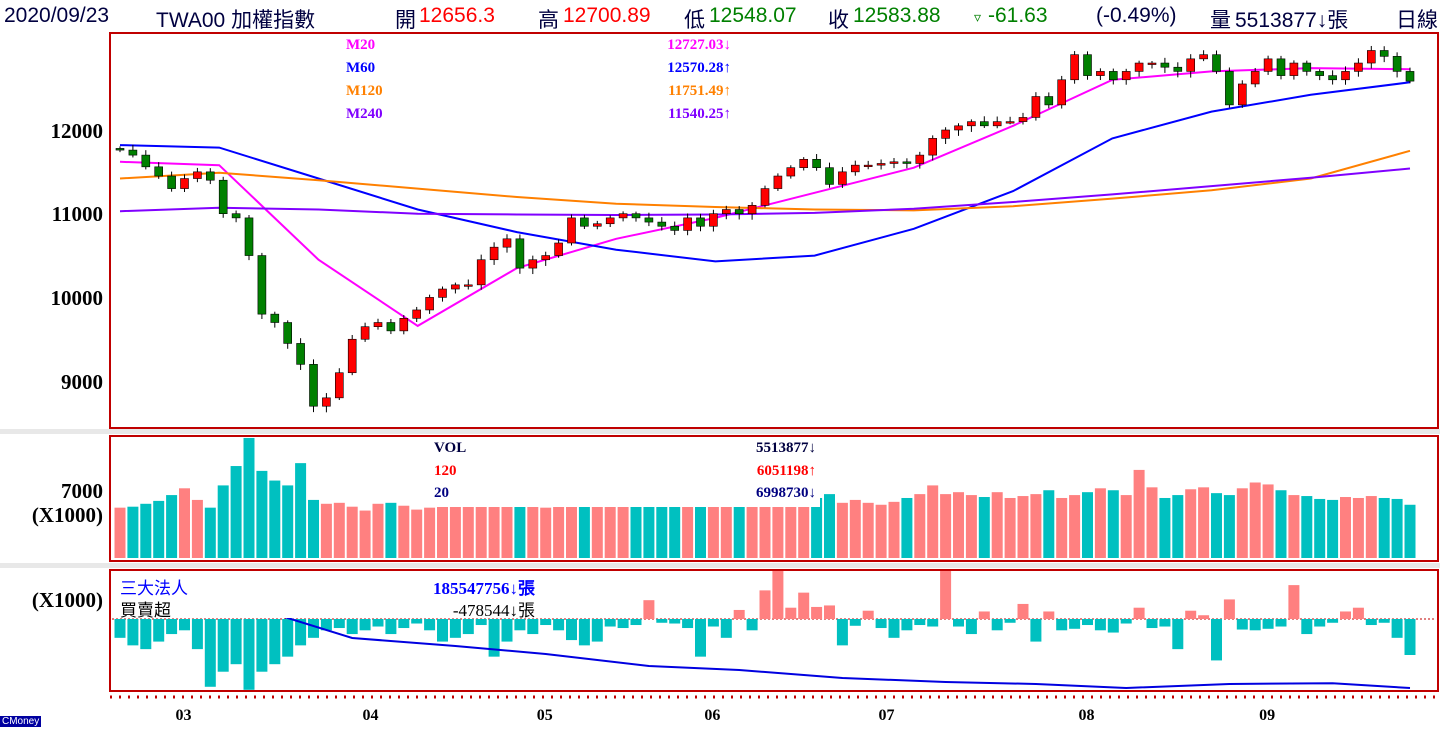 The width and height of the screenshot is (1440, 750). I want to click on inst-legend-value: -478544↓張, so click(493, 610).